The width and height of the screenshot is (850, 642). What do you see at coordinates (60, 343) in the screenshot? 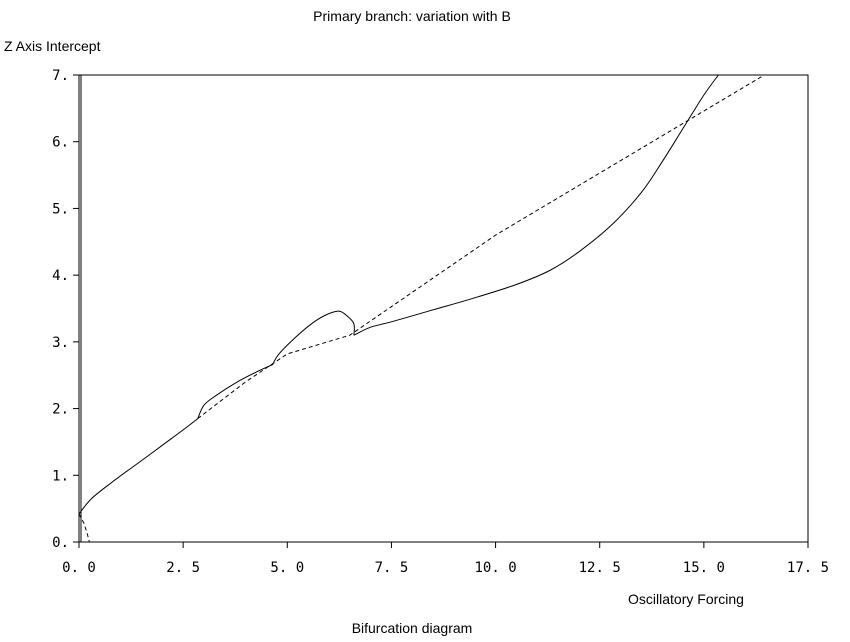
I see `y-tick-label: 3.` at bounding box center [60, 343].